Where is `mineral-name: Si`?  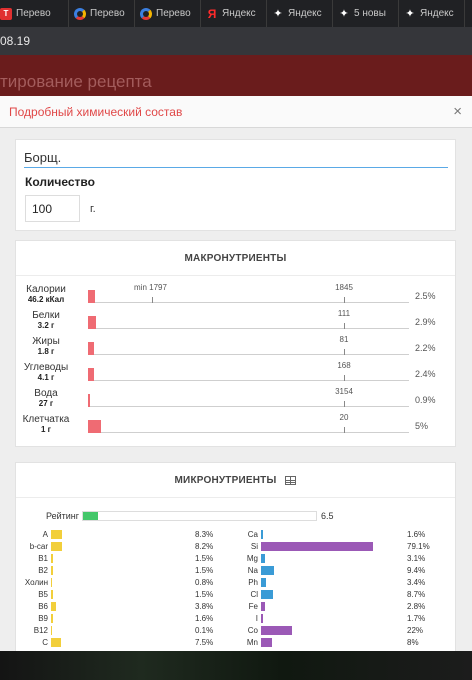 mineral-name: Si is located at coordinates (254, 546).